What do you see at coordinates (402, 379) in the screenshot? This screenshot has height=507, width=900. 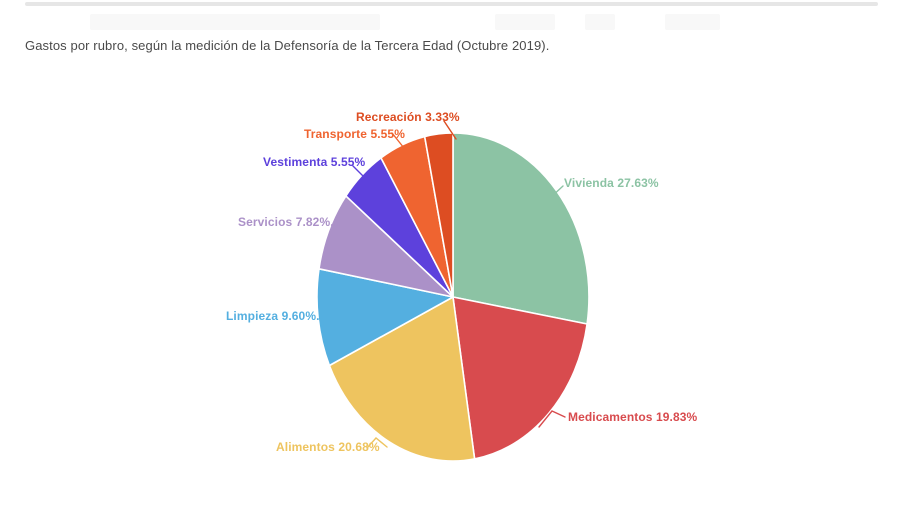 I see `pie-slice-alimentos` at bounding box center [402, 379].